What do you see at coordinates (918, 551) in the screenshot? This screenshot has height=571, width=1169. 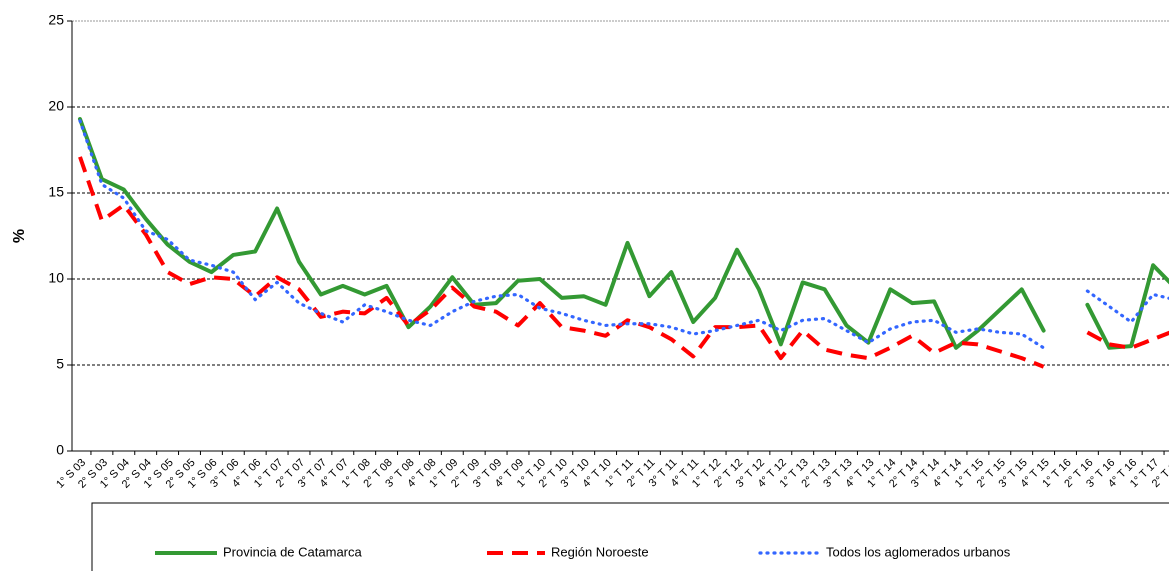 I see `legend-label: Todos los aglomerados urbanos` at bounding box center [918, 551].